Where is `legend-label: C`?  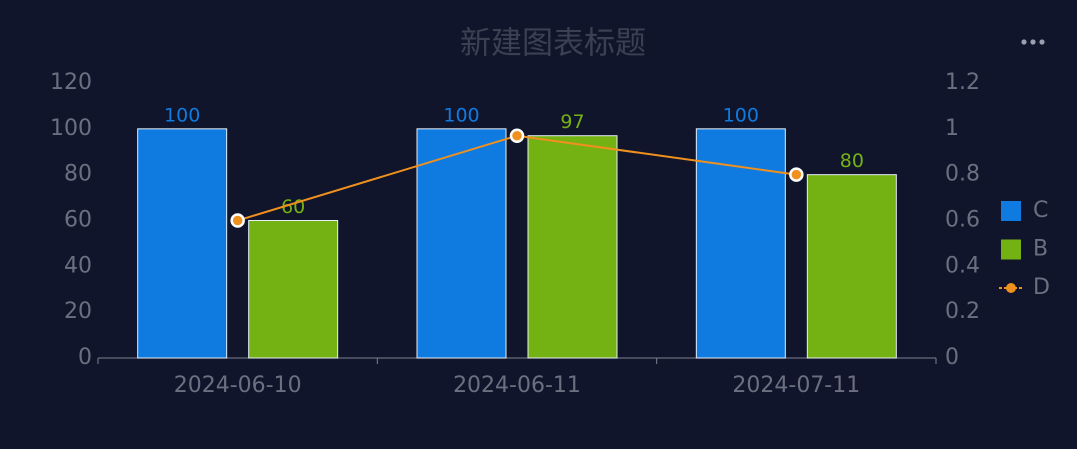 legend-label: C is located at coordinates (1040, 210).